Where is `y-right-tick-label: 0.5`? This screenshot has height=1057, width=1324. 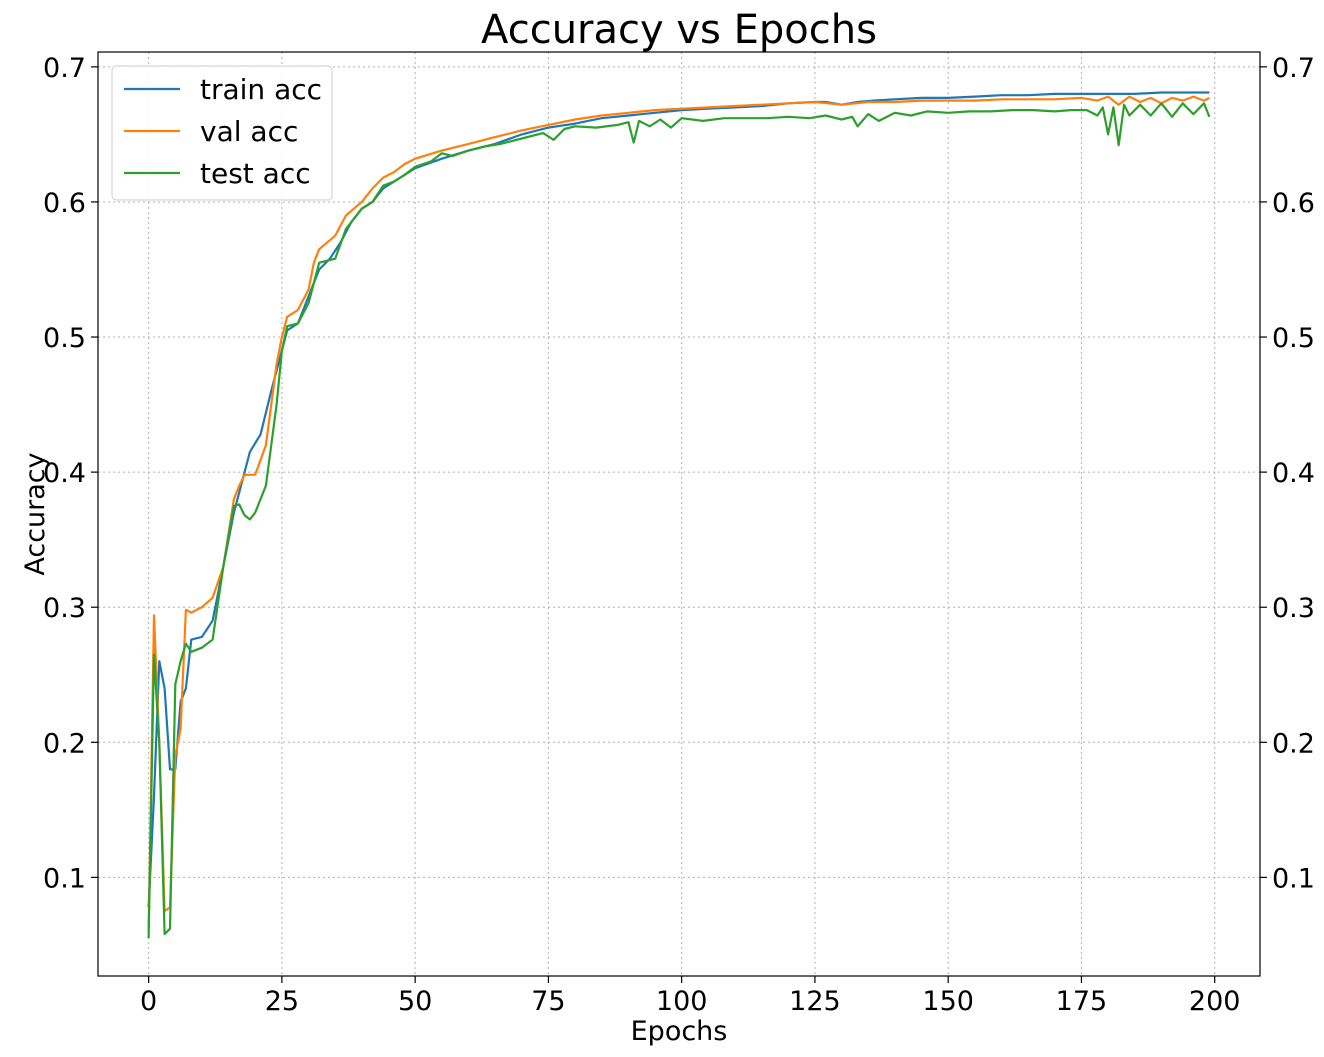 y-right-tick-label: 0.5 is located at coordinates (1293, 338).